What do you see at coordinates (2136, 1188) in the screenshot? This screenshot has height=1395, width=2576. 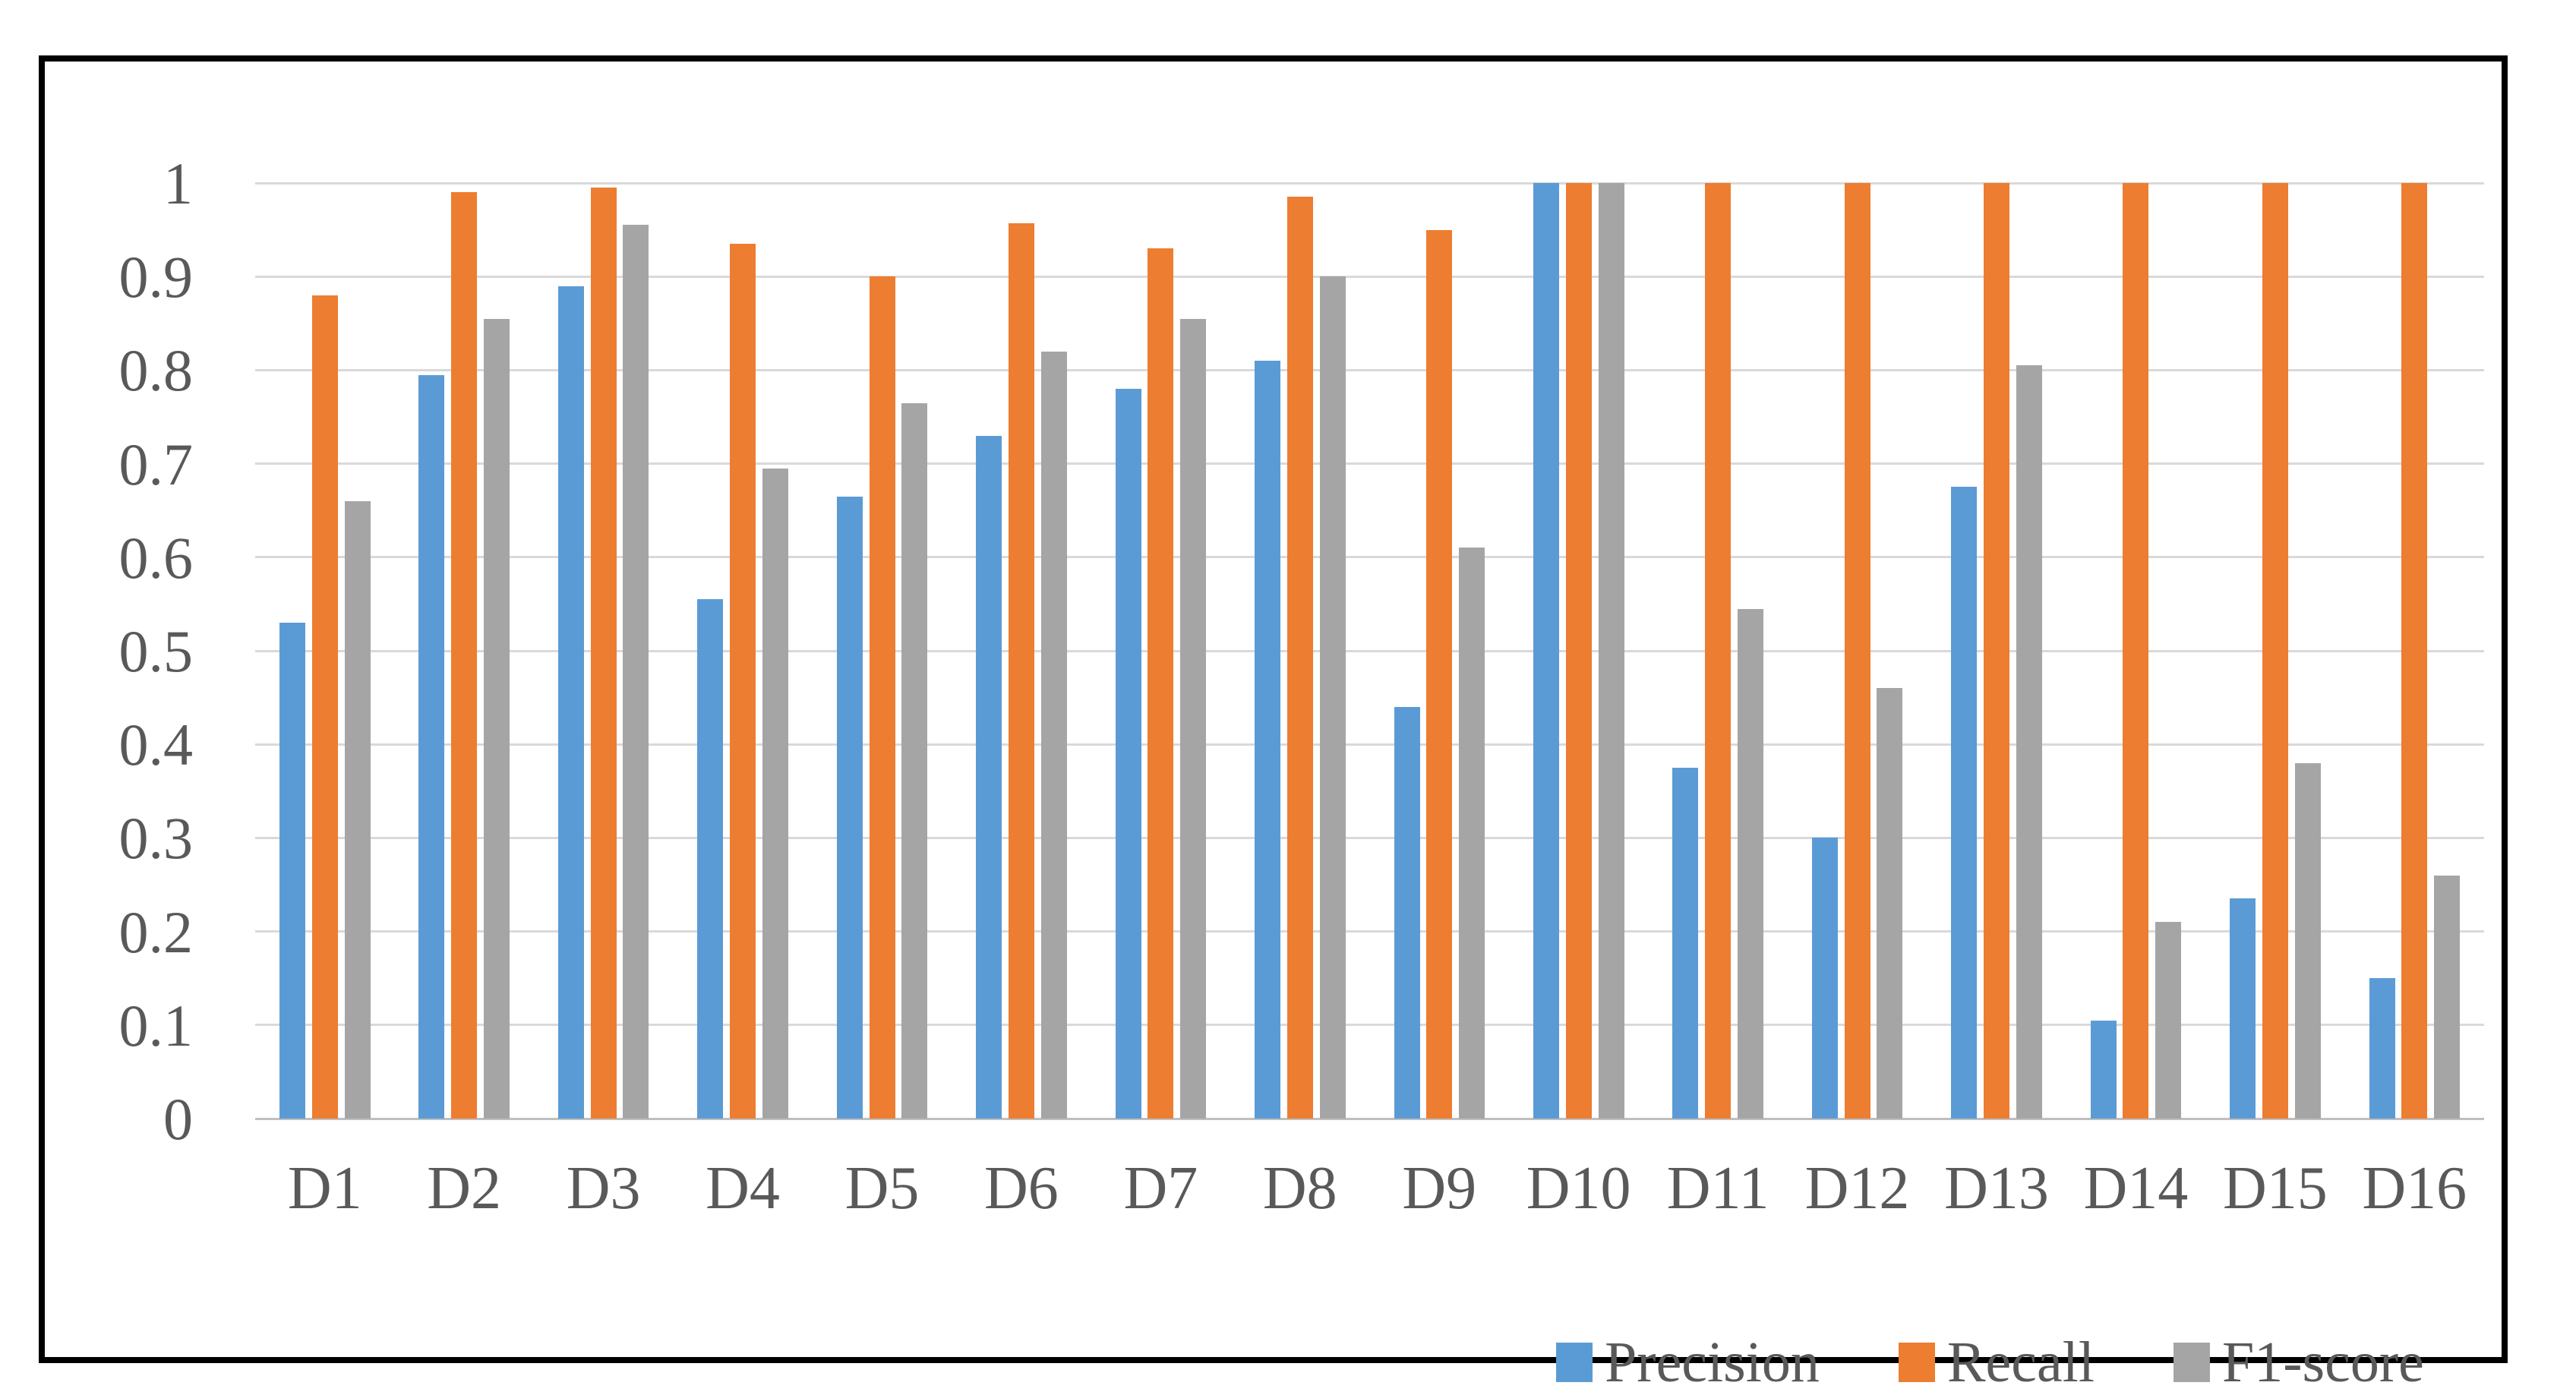 I see `x-category-label-d14: D14` at bounding box center [2136, 1188].